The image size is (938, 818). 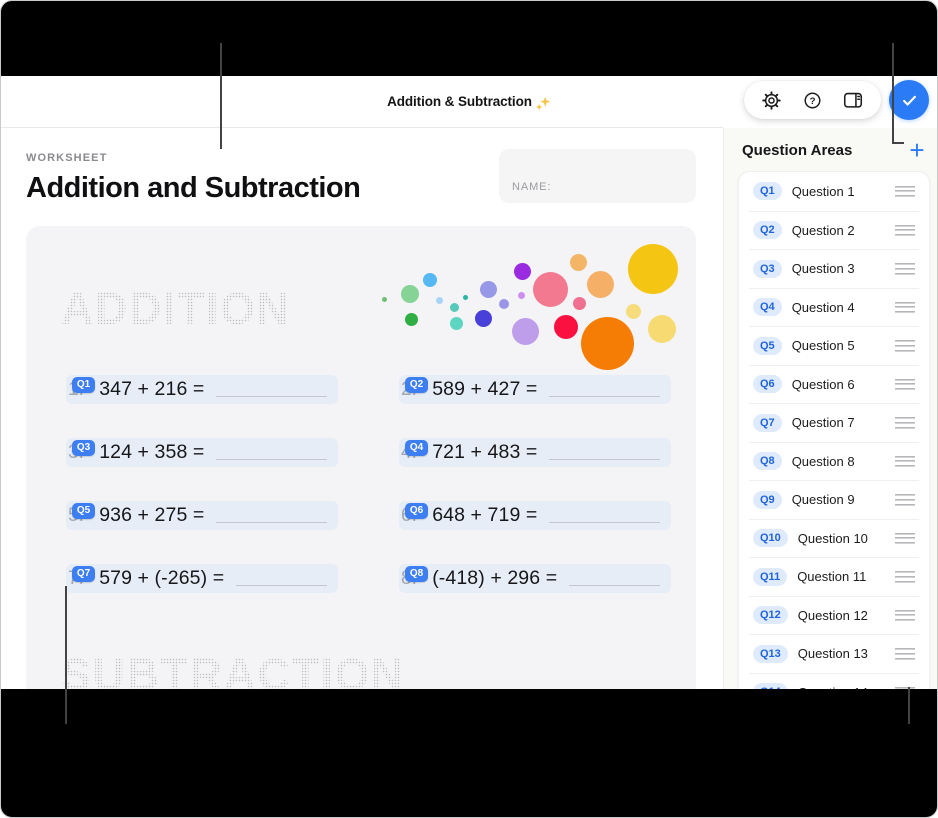 I want to click on math-problem: 8.Q8(-418) + 296 =, so click(x=535, y=578).